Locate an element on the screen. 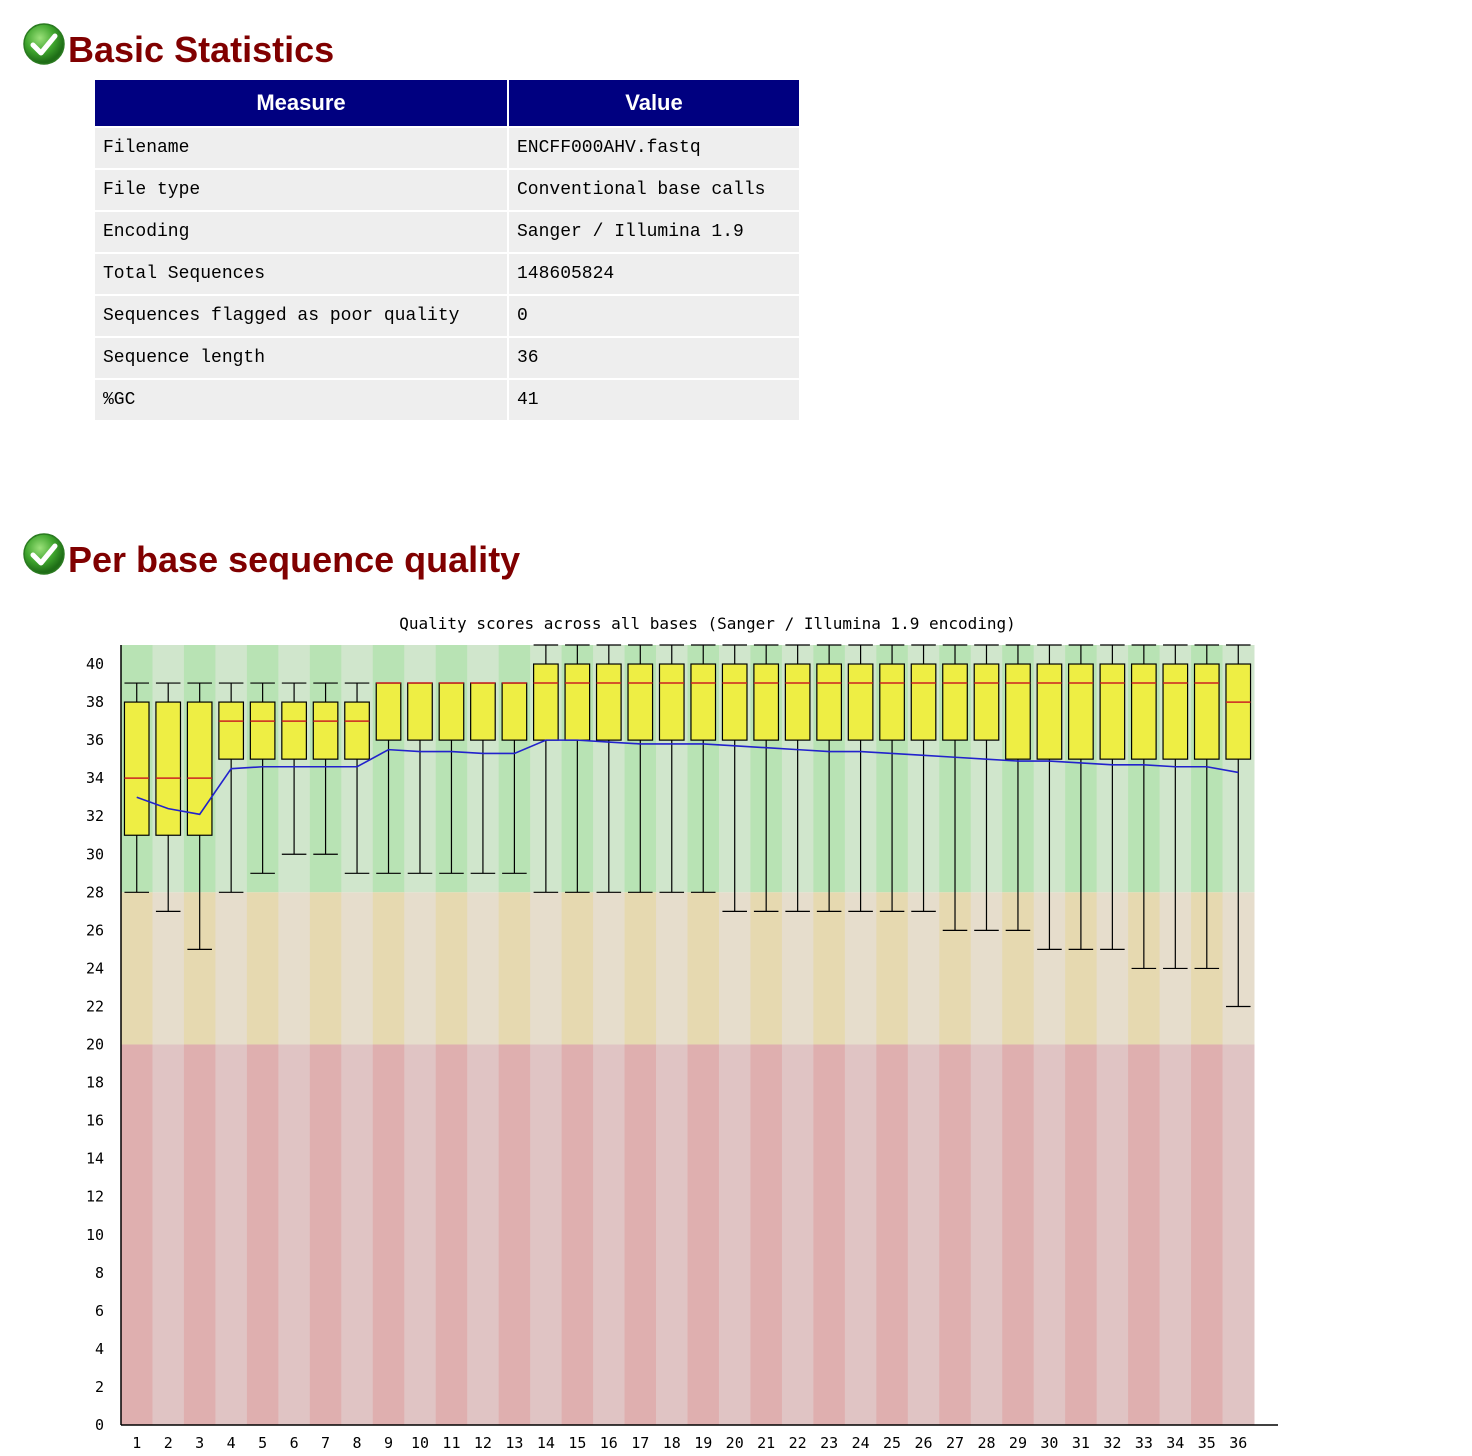 The image size is (1472, 1456). x-tick-label: 15 is located at coordinates (577, 1443).